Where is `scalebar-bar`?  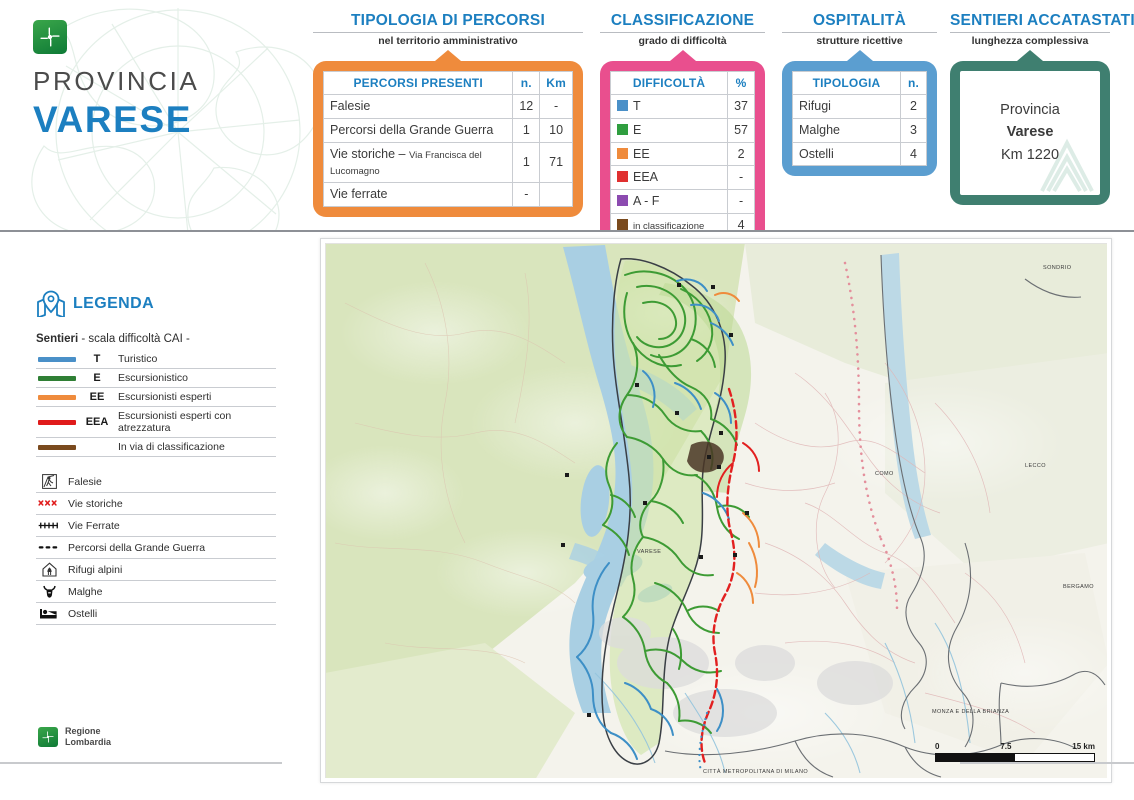 scalebar-bar is located at coordinates (1015, 757).